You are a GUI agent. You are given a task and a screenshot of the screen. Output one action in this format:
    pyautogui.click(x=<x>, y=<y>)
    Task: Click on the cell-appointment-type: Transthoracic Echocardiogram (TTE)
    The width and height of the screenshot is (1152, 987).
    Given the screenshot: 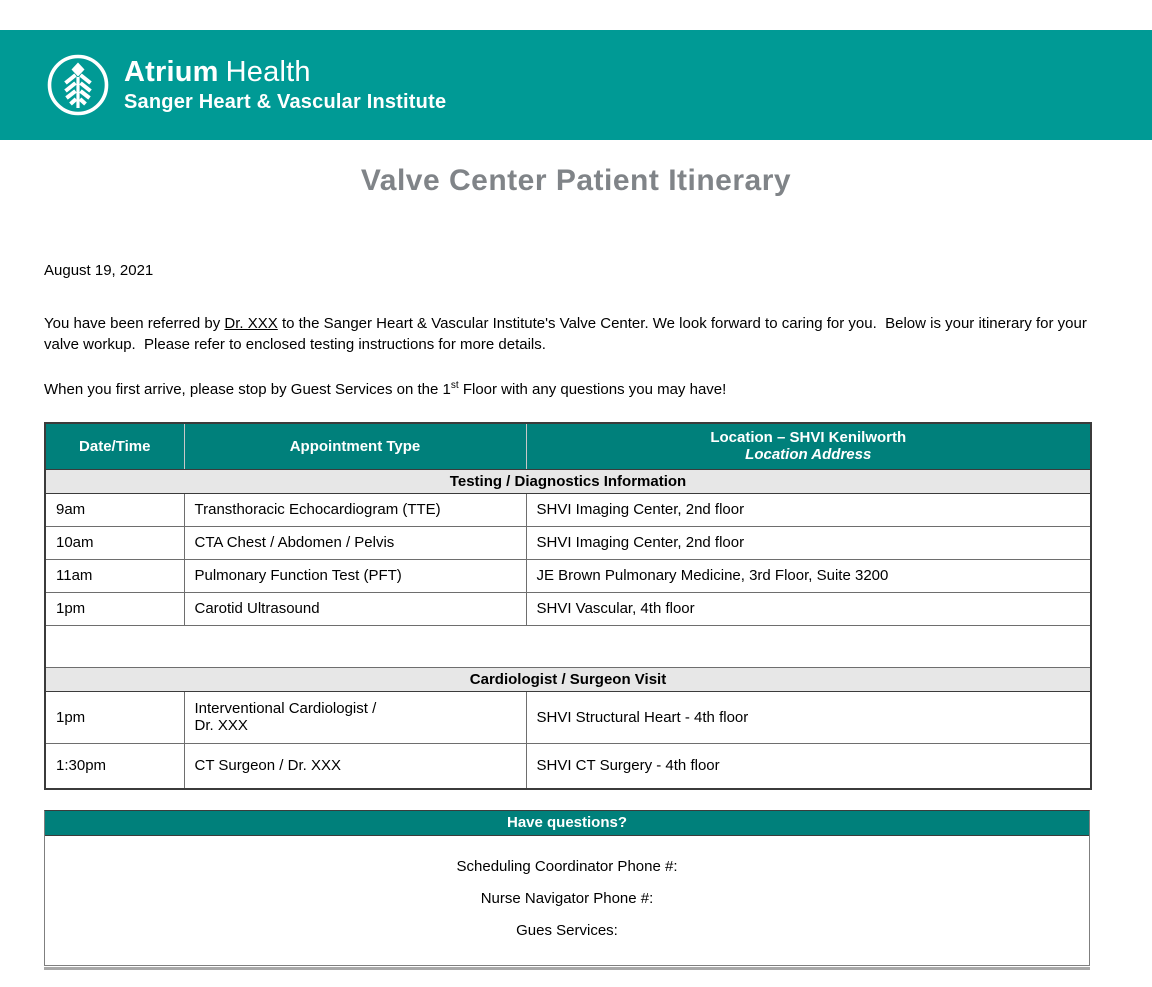 What is the action you would take?
    pyautogui.click(x=355, y=509)
    